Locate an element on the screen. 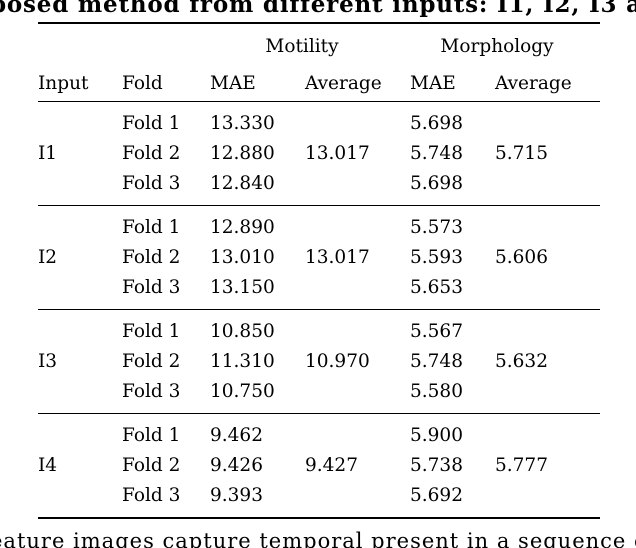 The width and height of the screenshot is (636, 548). morphology-mae-cell: 5.738 is located at coordinates (436, 465).